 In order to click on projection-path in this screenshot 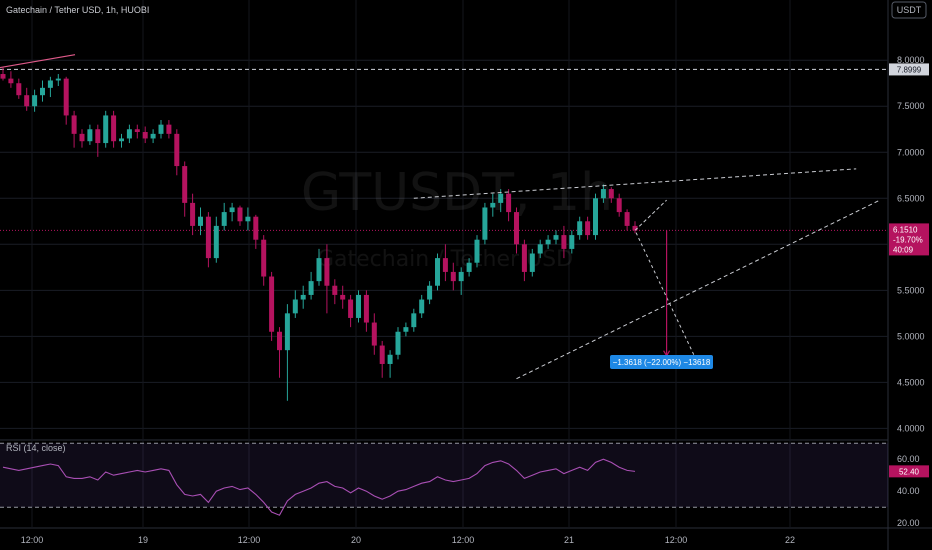, I will do `click(664, 277)`.